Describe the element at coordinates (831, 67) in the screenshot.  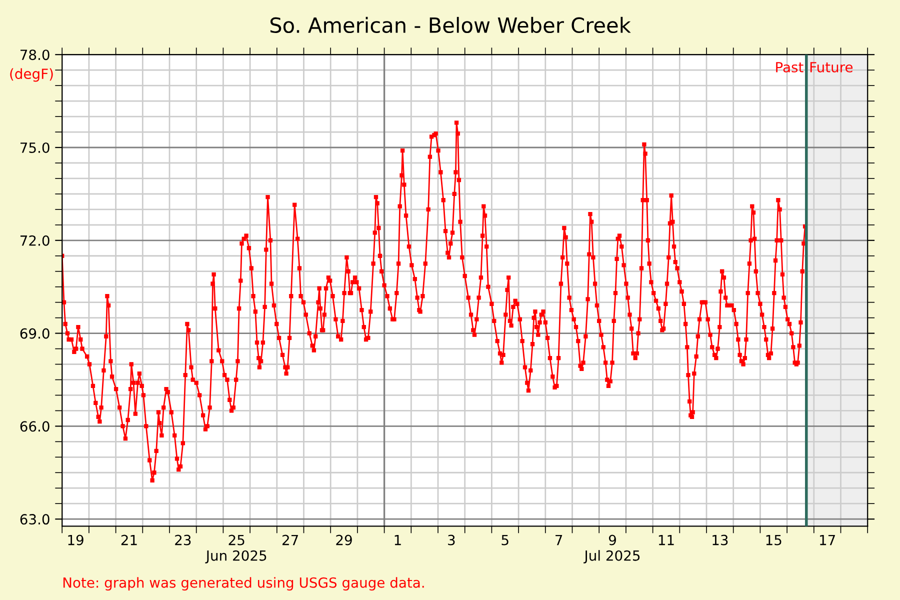
I see `band-label: Future` at that location.